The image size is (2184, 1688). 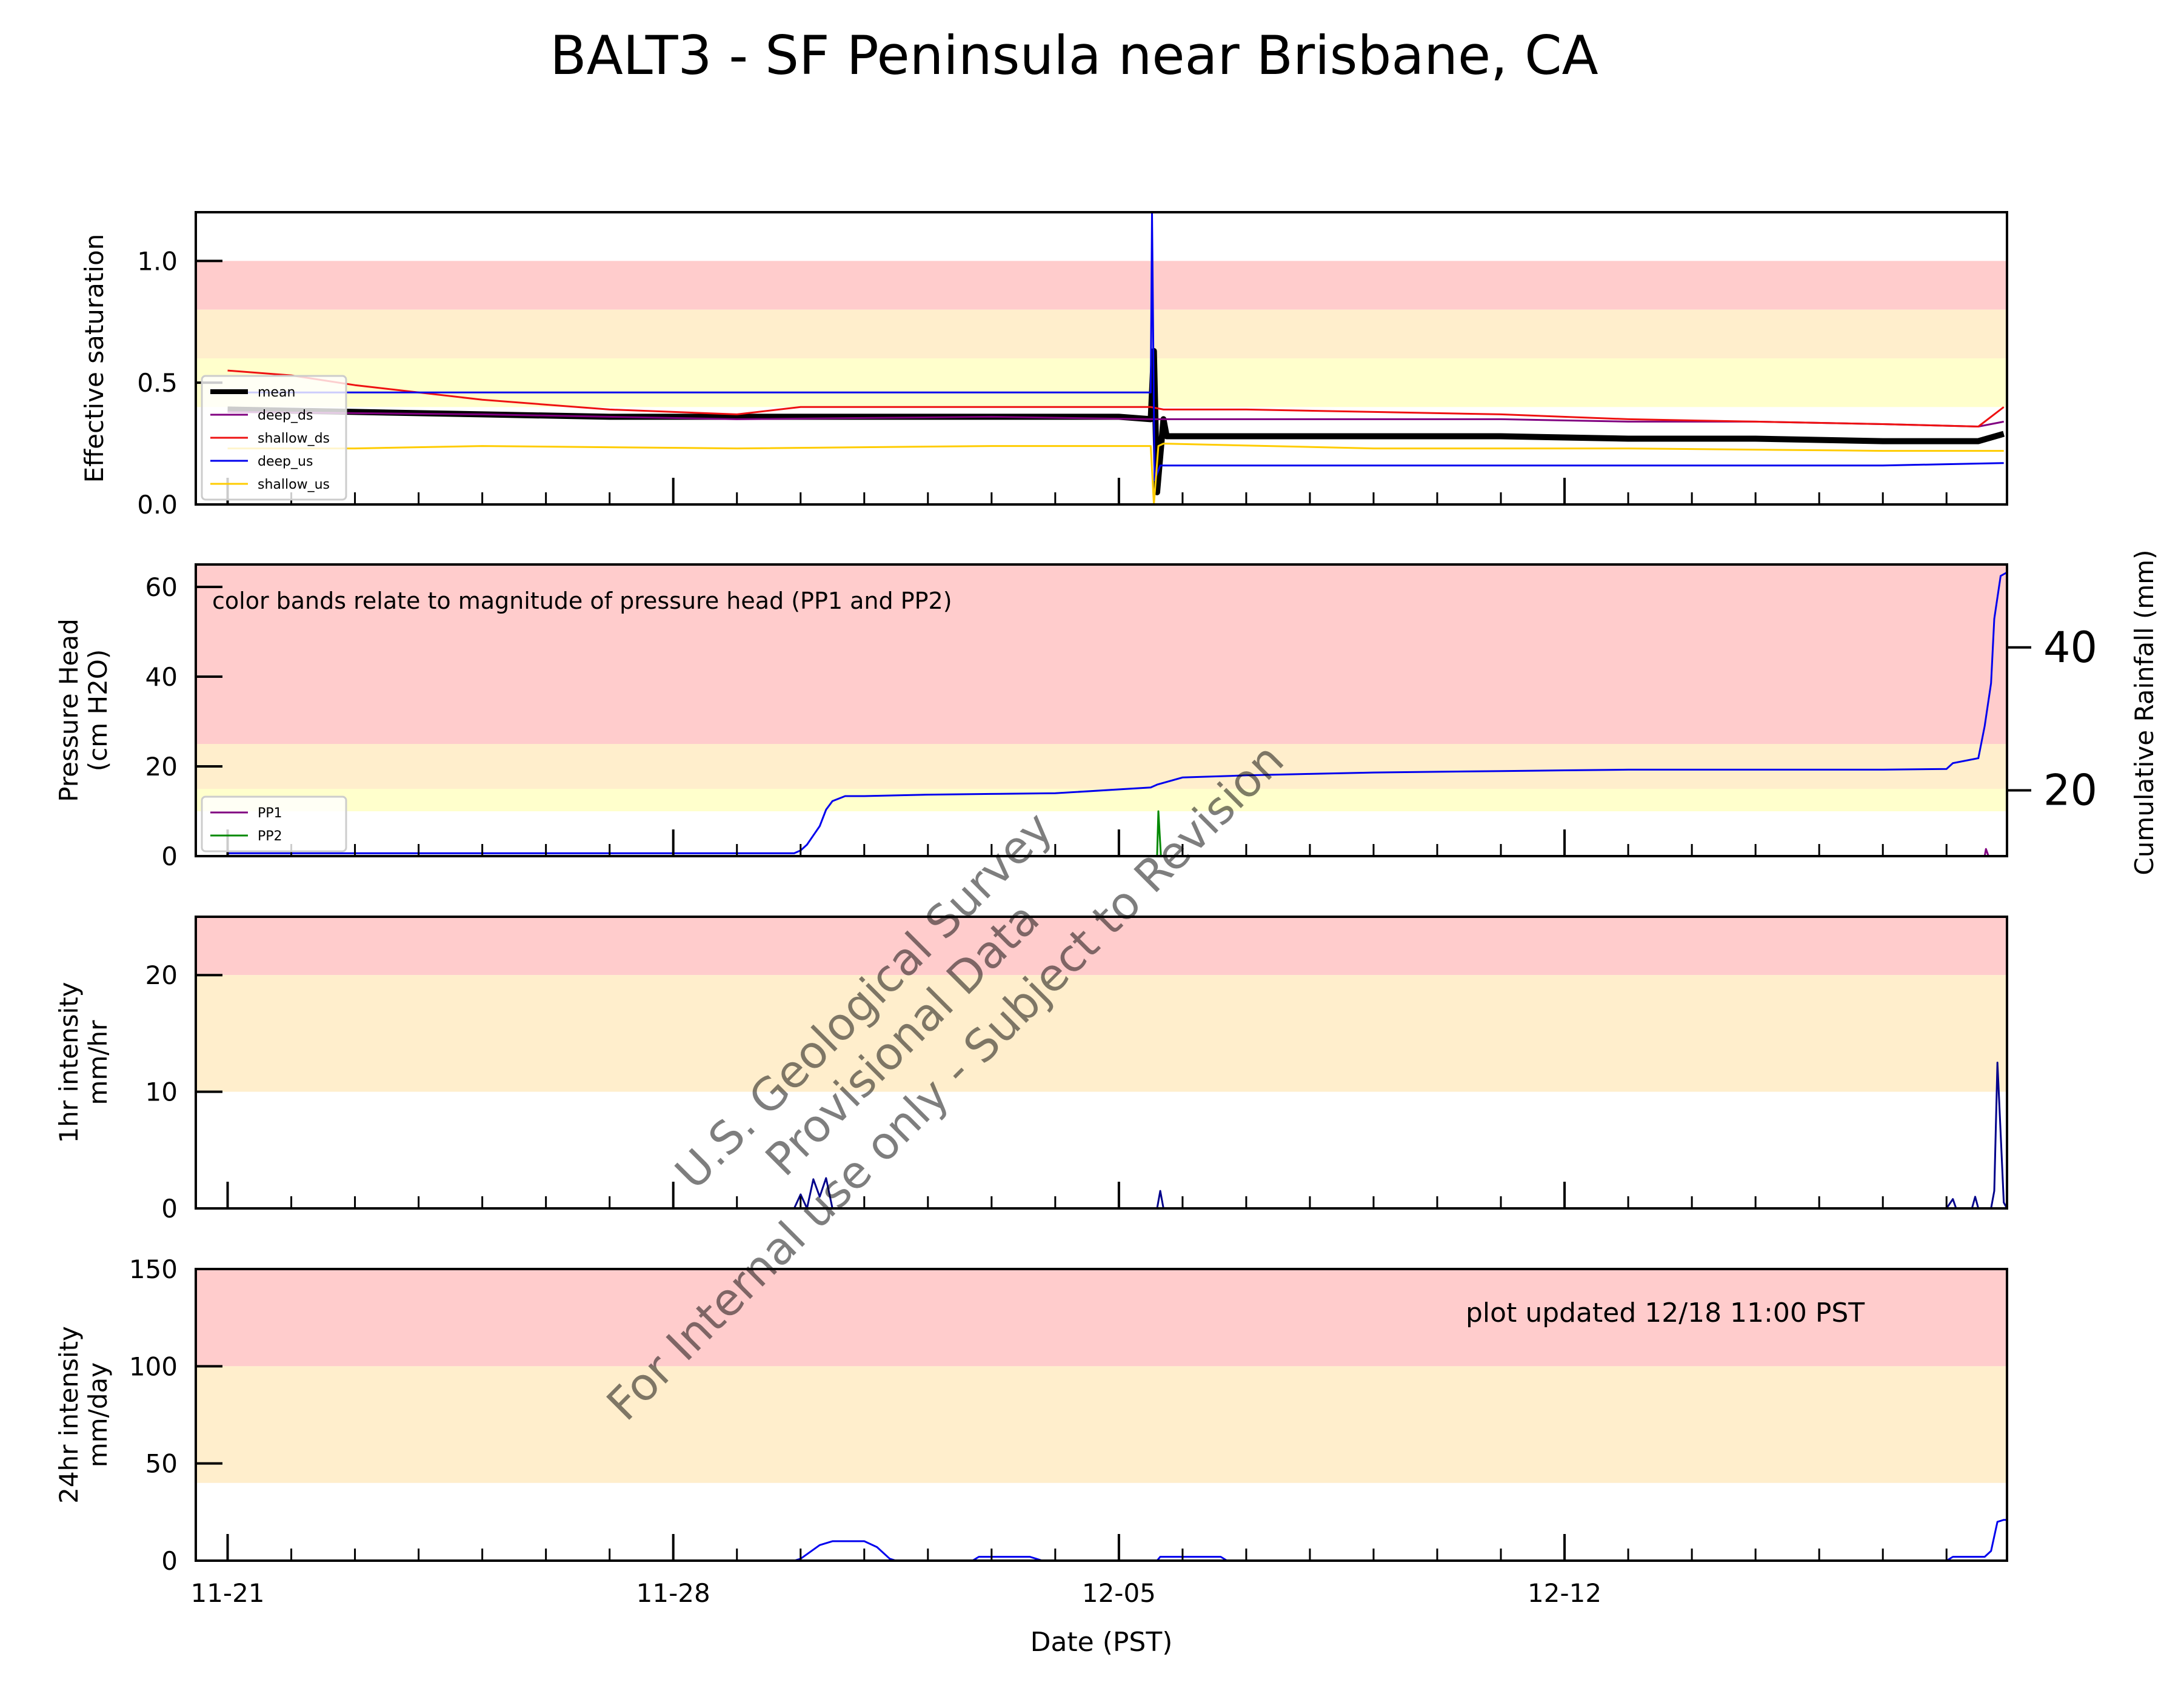 What do you see at coordinates (1159, 833) in the screenshot?
I see `series-line-pp2` at bounding box center [1159, 833].